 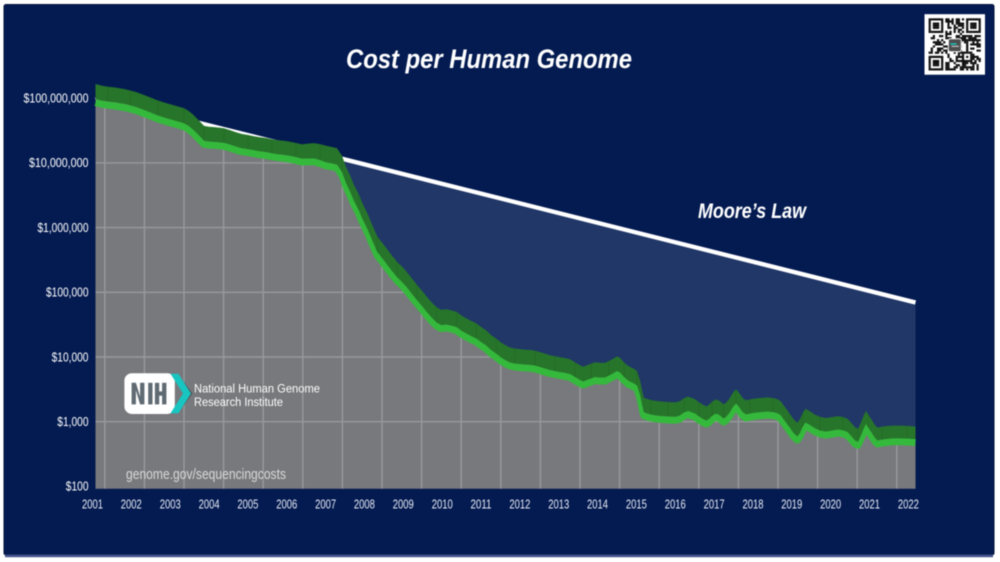 I want to click on svg-text: 2017, so click(x=714, y=504).